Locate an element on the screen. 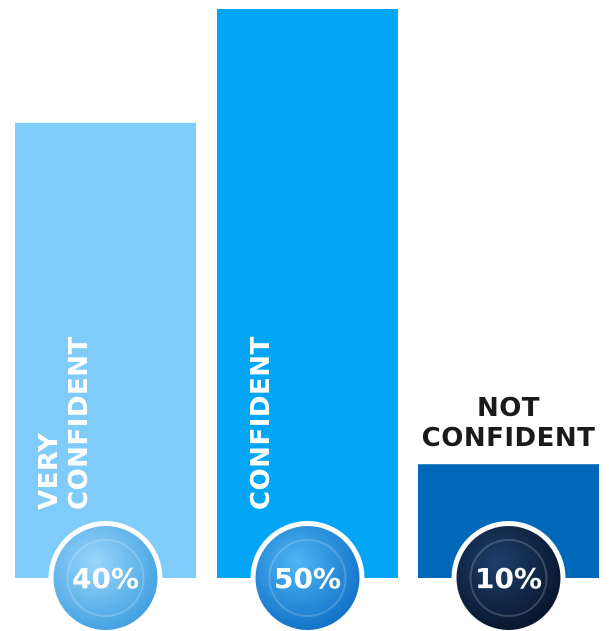  category-label-confident: CONFIDENT is located at coordinates (261, 423).